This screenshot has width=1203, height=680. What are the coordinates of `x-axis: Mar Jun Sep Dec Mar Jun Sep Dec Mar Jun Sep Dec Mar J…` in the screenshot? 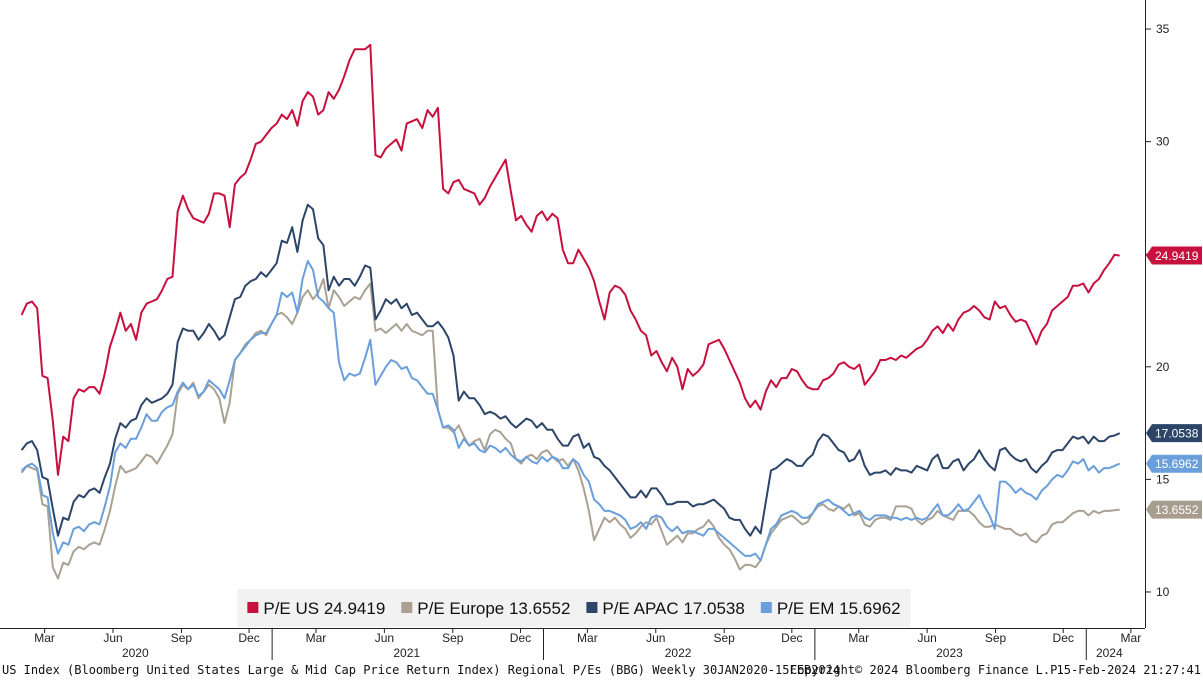 It's located at (587, 644).